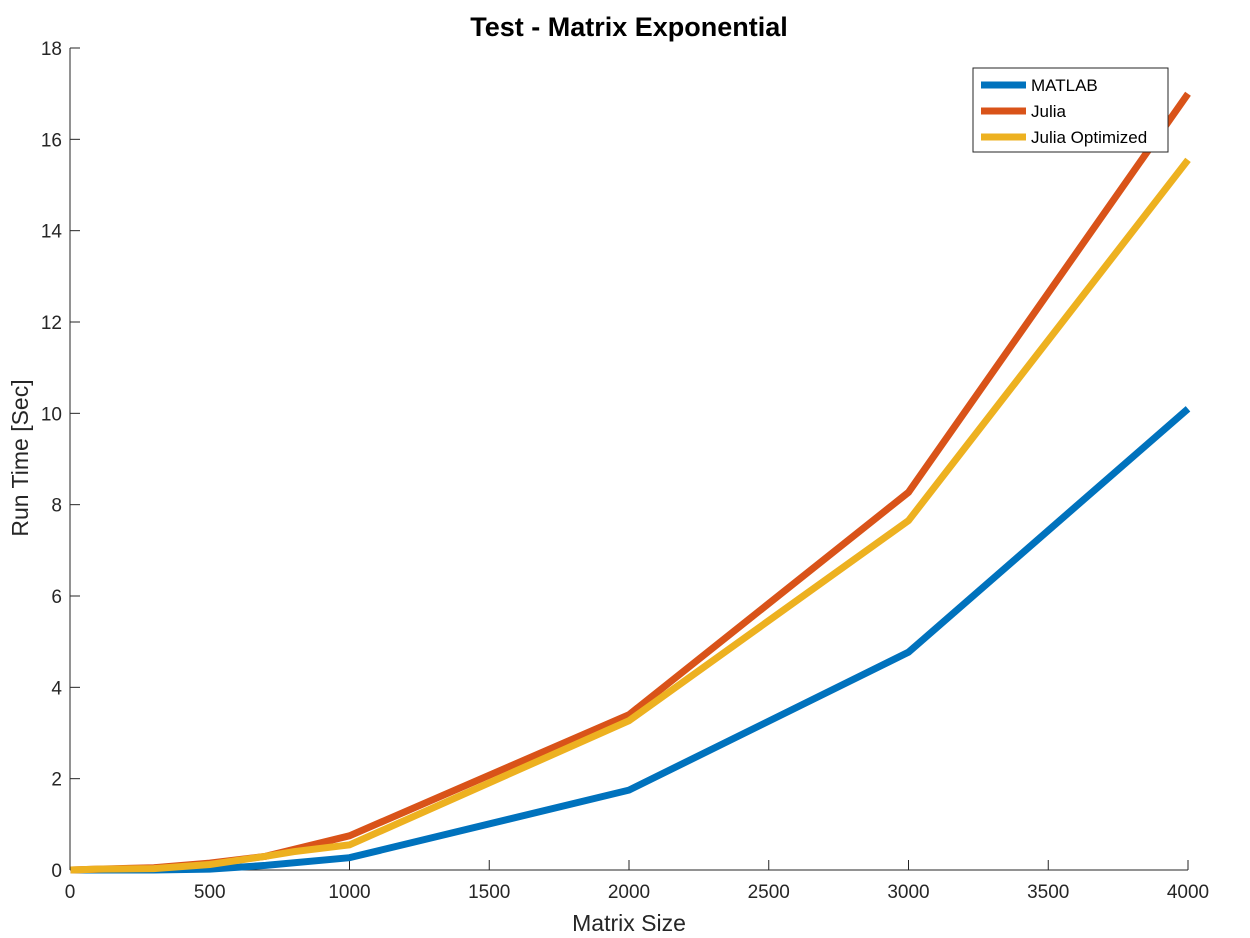  I want to click on legend-entry-label: Julia Optimized, so click(1089, 137).